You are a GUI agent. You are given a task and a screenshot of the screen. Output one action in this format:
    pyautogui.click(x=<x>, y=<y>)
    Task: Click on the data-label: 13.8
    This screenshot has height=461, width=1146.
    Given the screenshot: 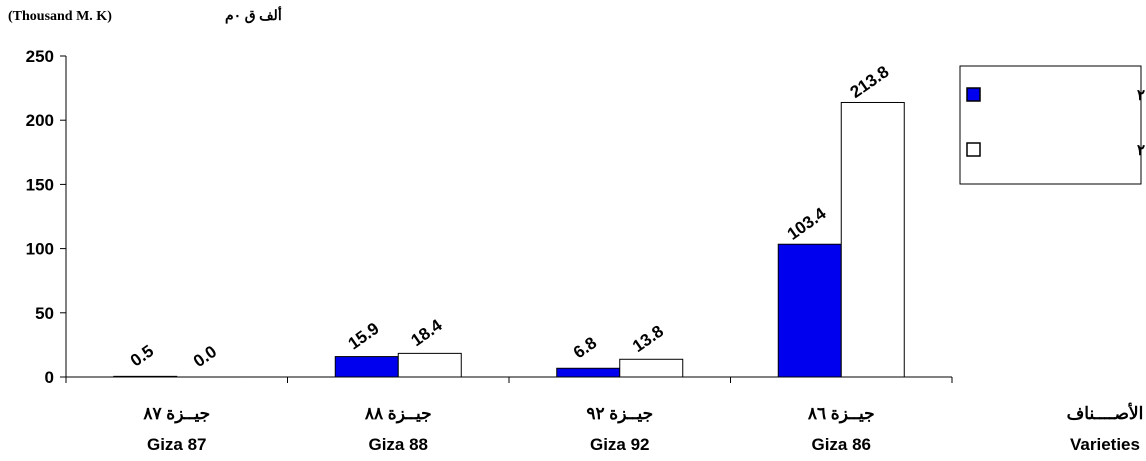 What is the action you would take?
    pyautogui.click(x=648, y=339)
    